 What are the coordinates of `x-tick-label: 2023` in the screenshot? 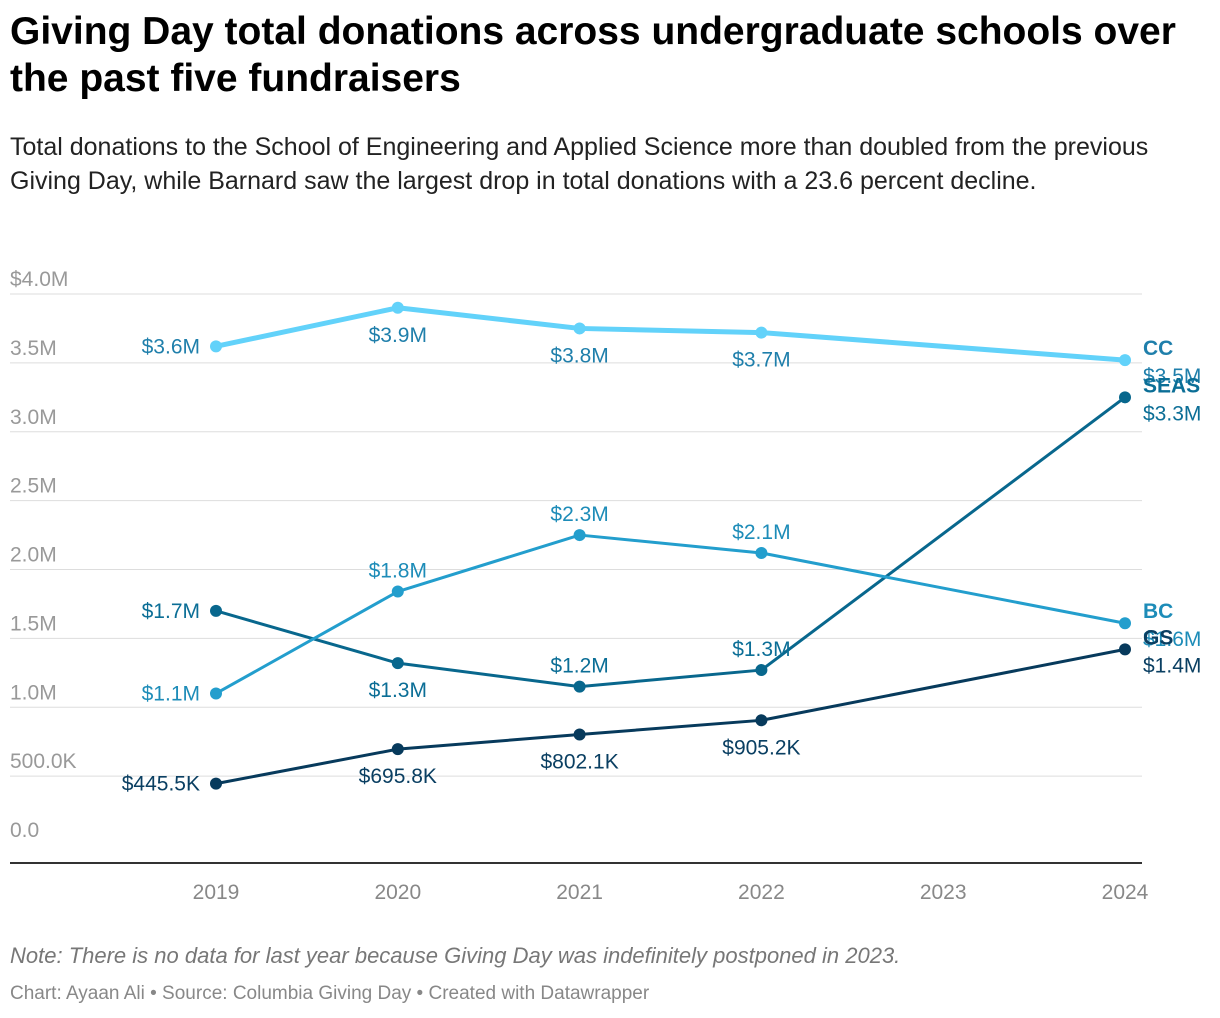 It's located at (943, 892).